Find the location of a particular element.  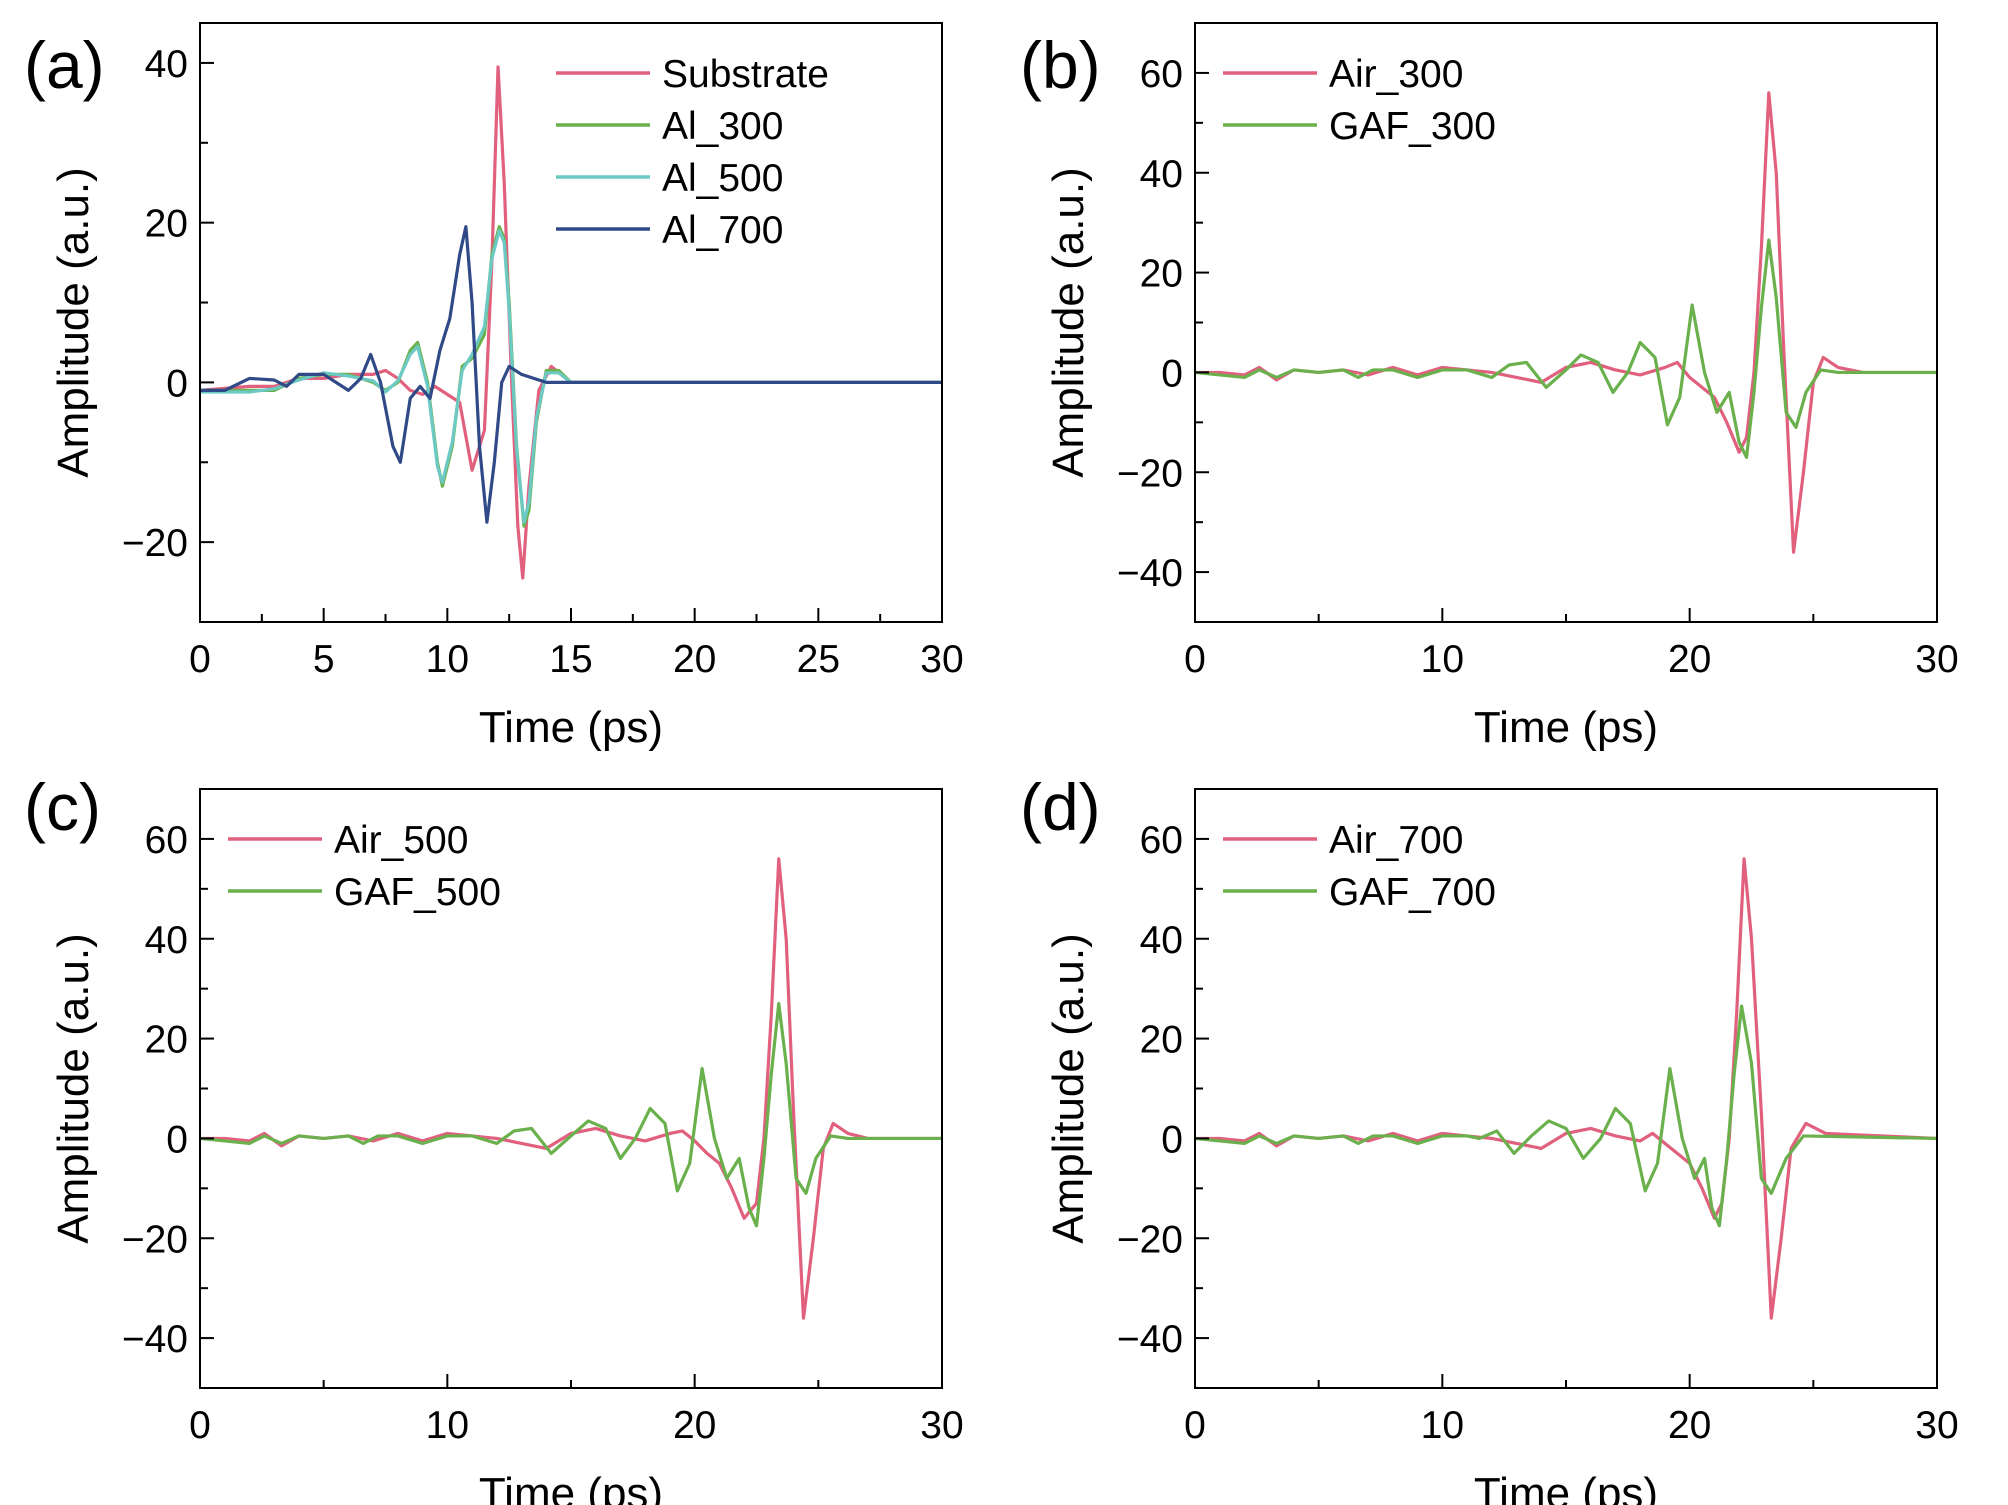

legend-label: GAF_700 is located at coordinates (1412, 892).